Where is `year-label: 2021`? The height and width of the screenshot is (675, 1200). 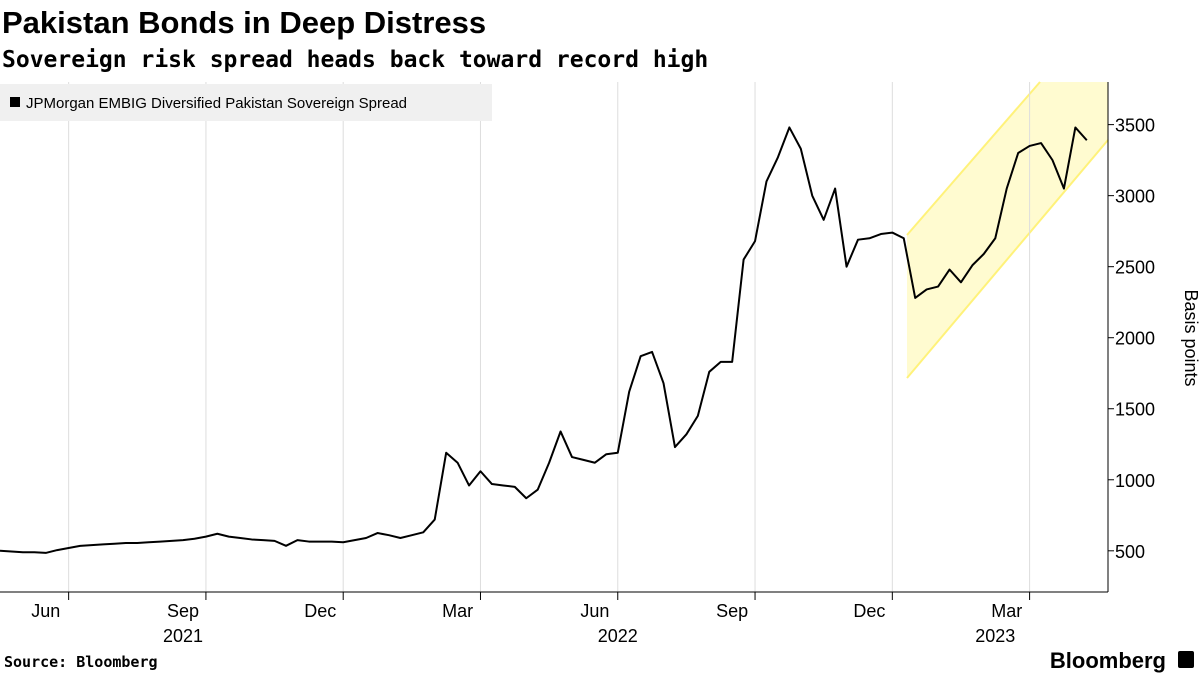 year-label: 2021 is located at coordinates (183, 636).